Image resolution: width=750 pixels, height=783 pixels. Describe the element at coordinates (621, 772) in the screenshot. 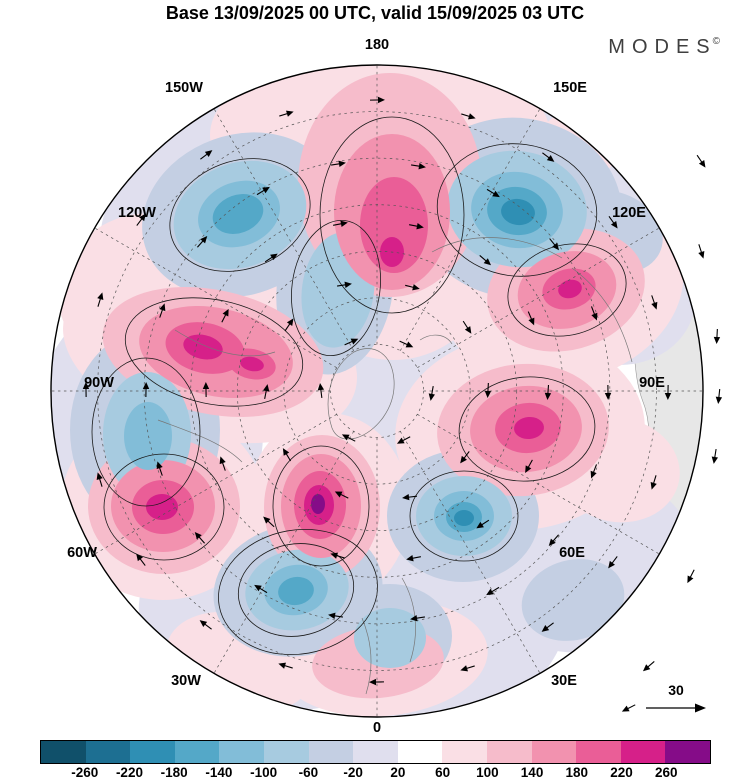

I see `colorbar-tick-label: 220` at that location.